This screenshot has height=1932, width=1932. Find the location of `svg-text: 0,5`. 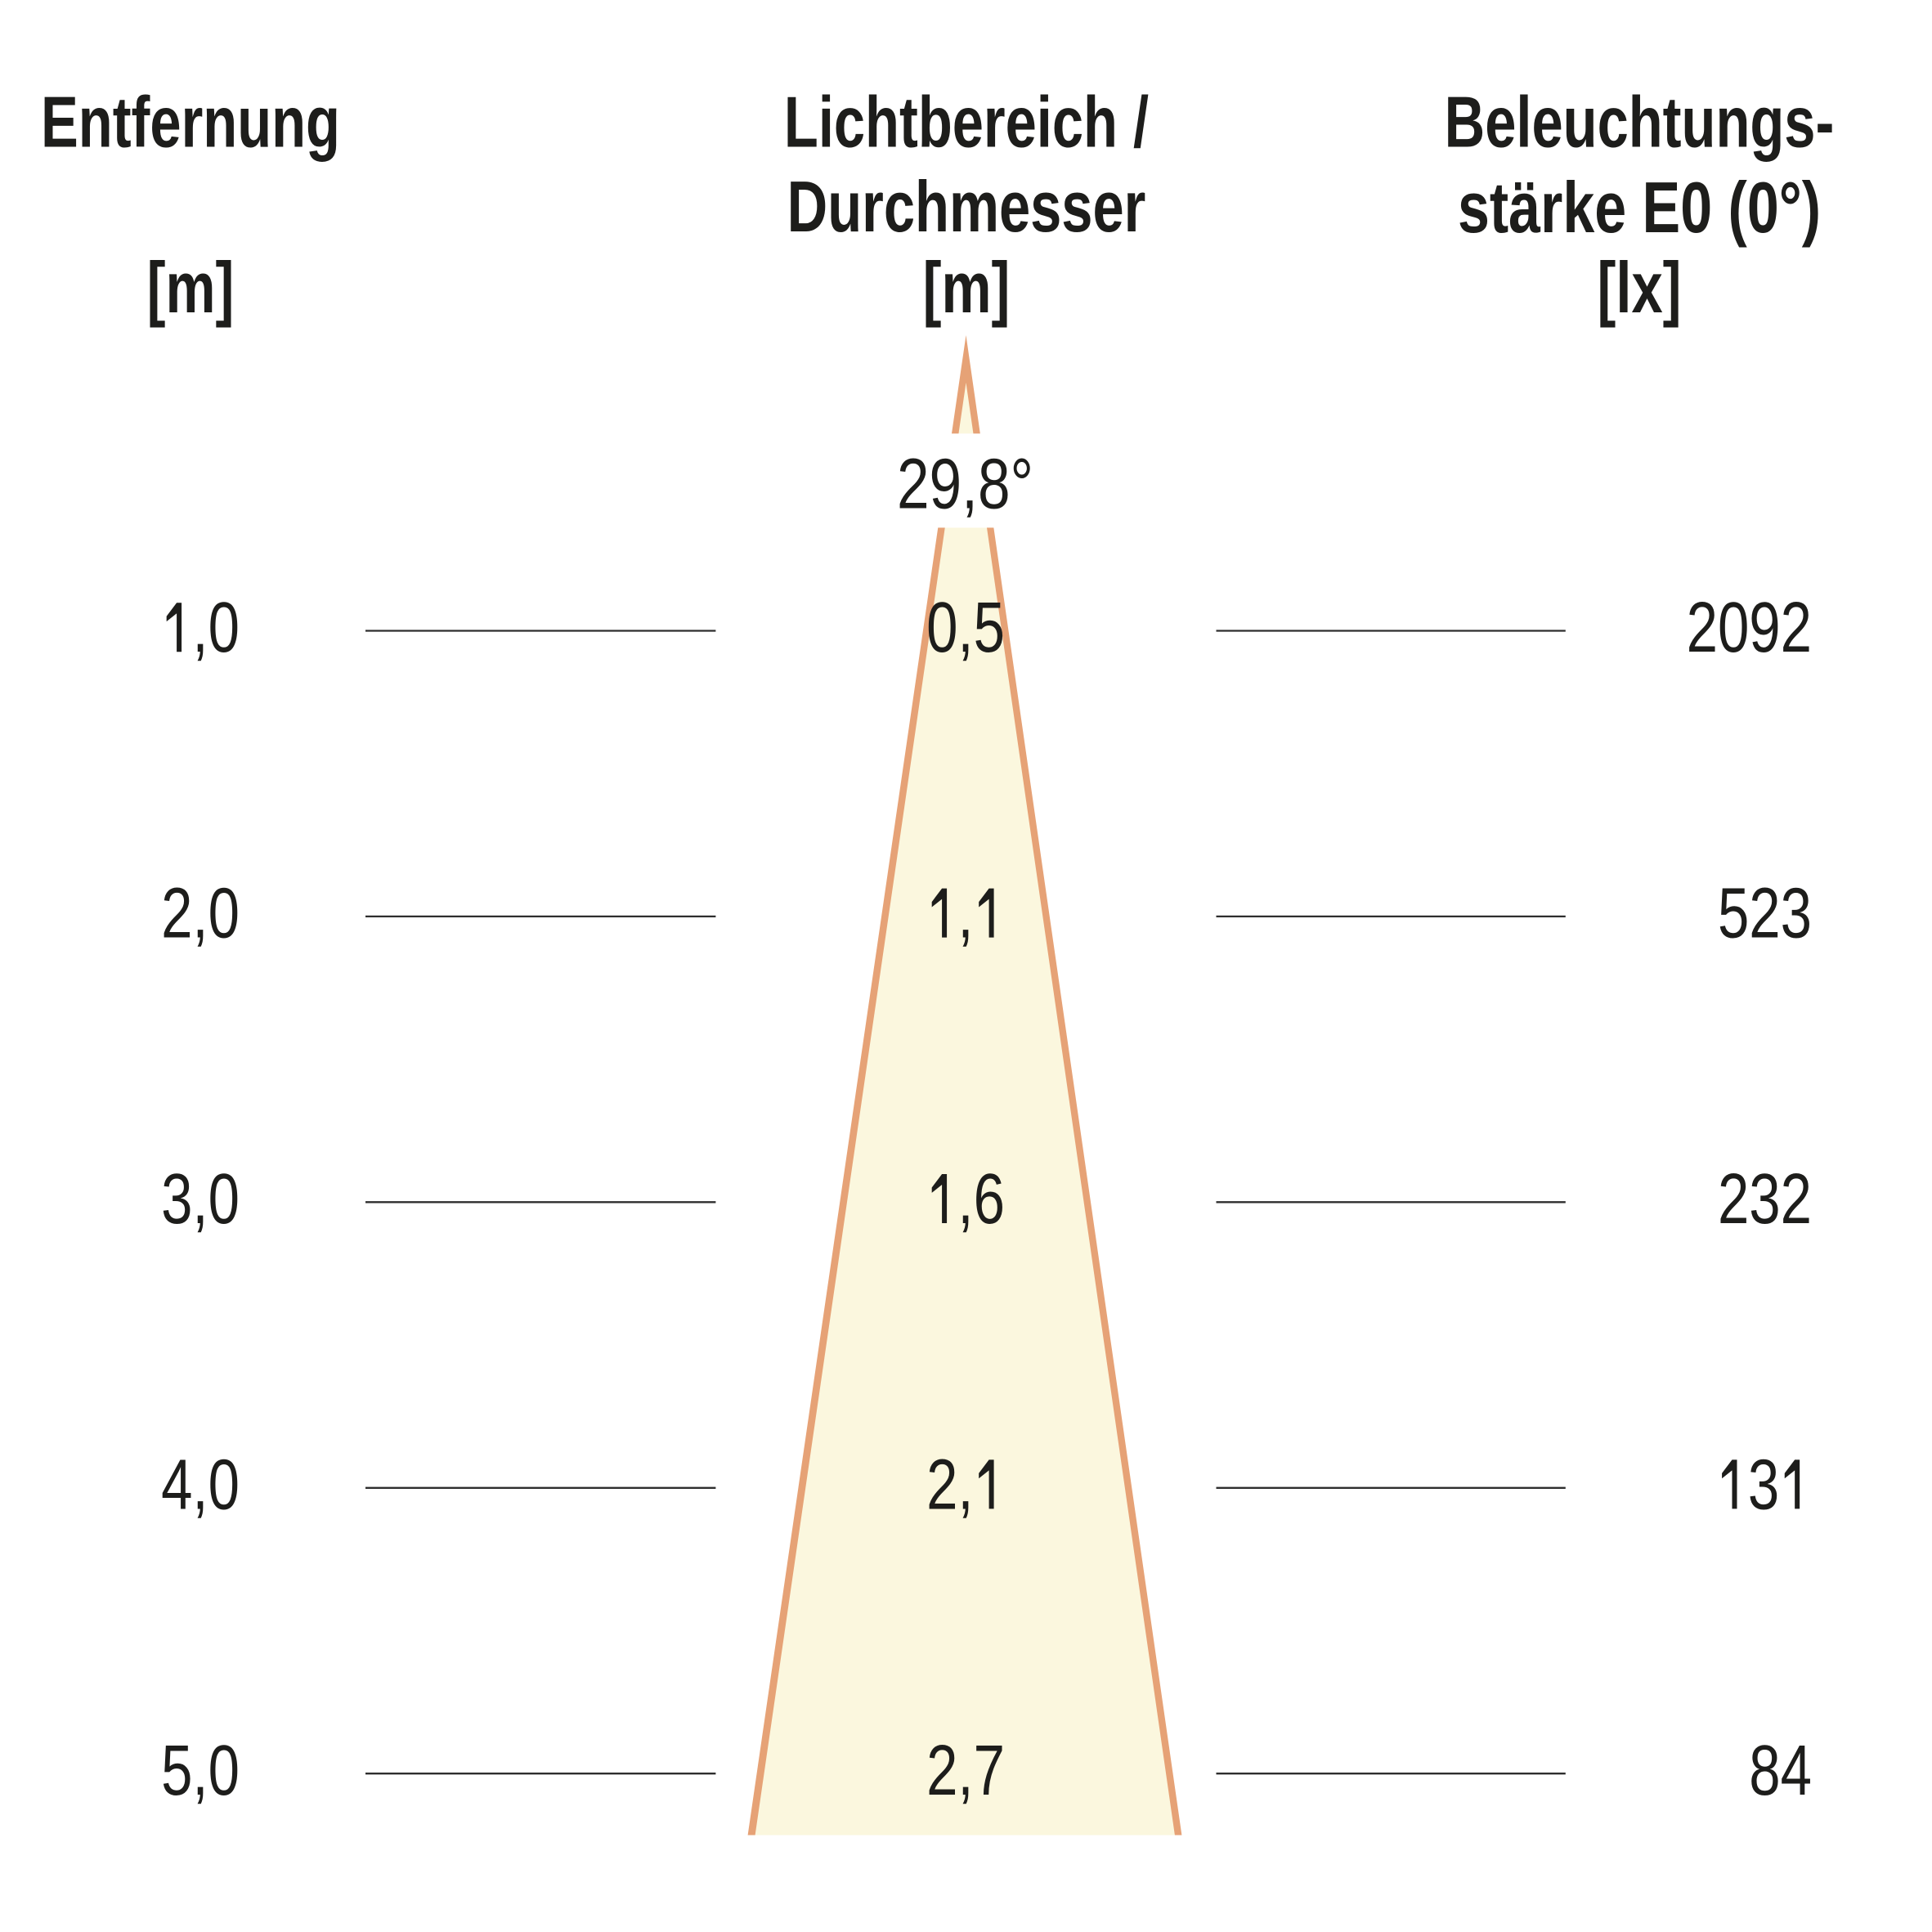

svg-text: 0,5 is located at coordinates (965, 627).